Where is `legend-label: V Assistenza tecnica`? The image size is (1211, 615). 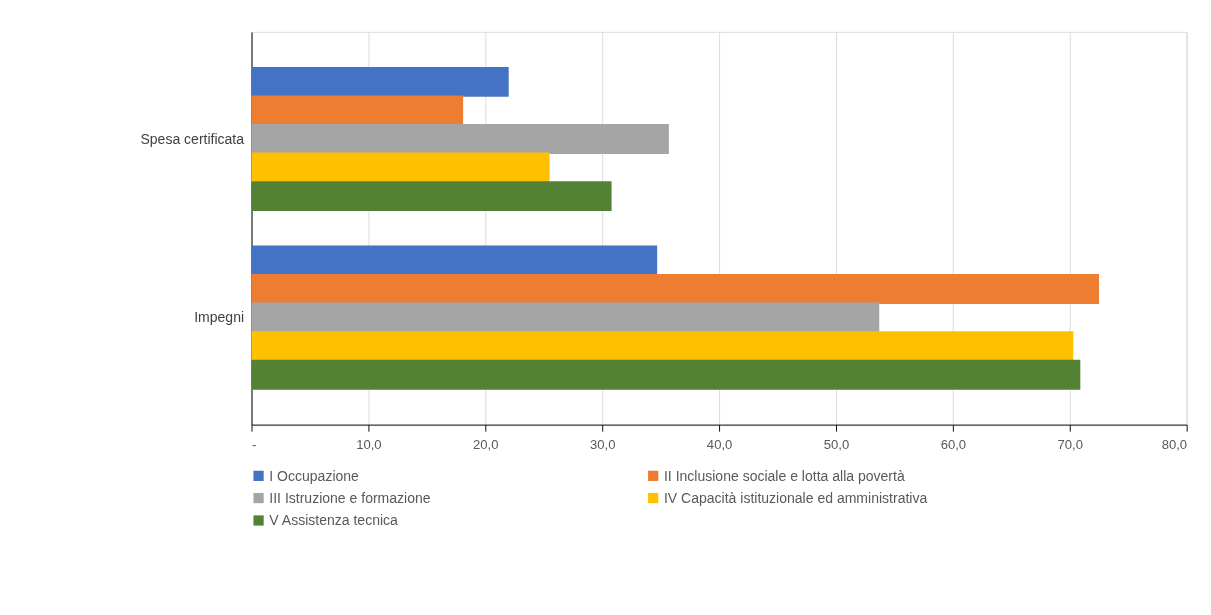 legend-label: V Assistenza tecnica is located at coordinates (334, 520).